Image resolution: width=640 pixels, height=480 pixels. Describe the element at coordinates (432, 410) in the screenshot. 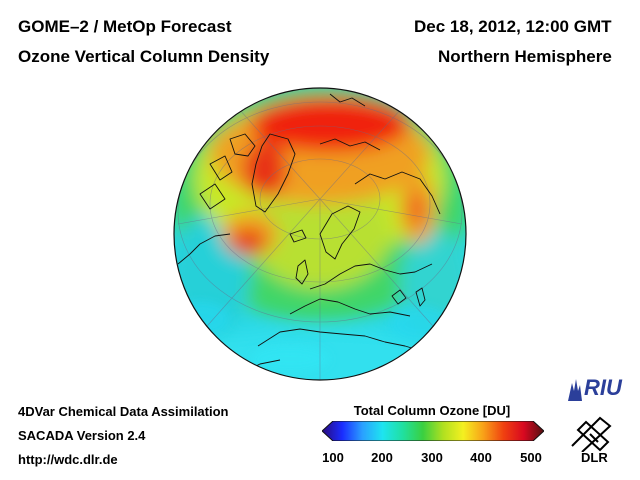

I see `colorbar-title: Total Column Ozone [DU]` at that location.